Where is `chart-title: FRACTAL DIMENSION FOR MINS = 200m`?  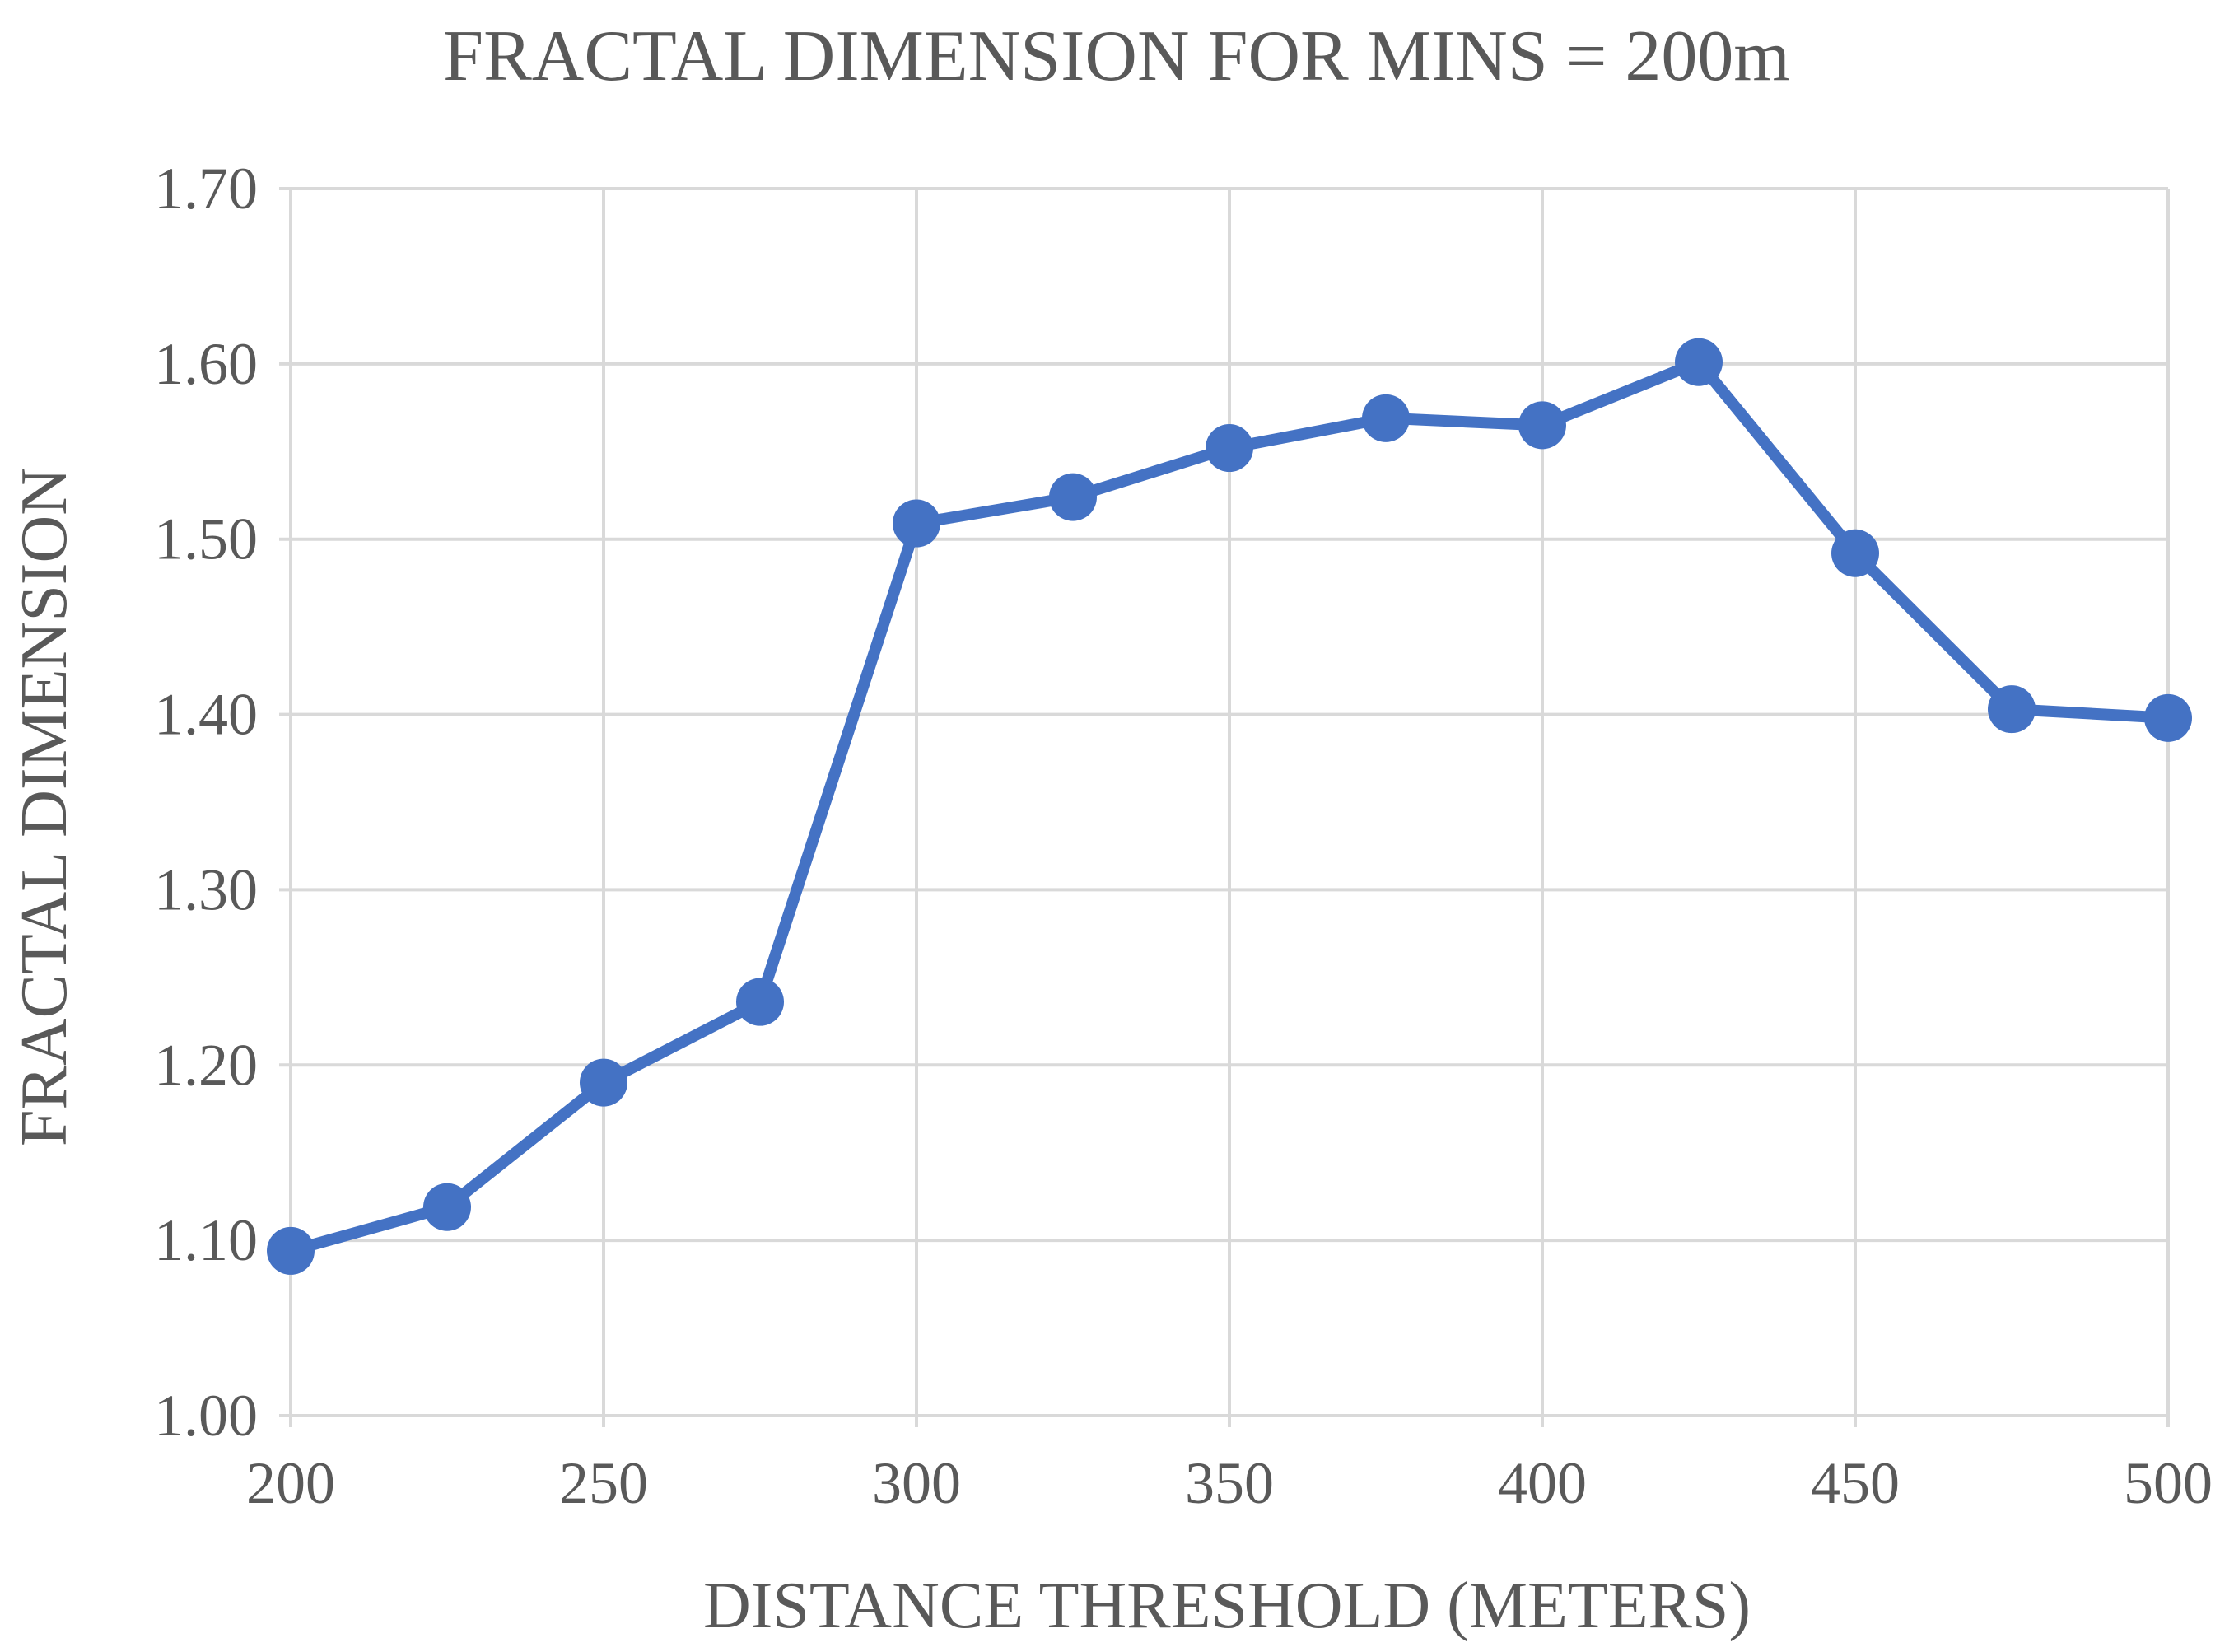 chart-title: FRACTAL DIMENSION FOR MINS = 200m is located at coordinates (1116, 56).